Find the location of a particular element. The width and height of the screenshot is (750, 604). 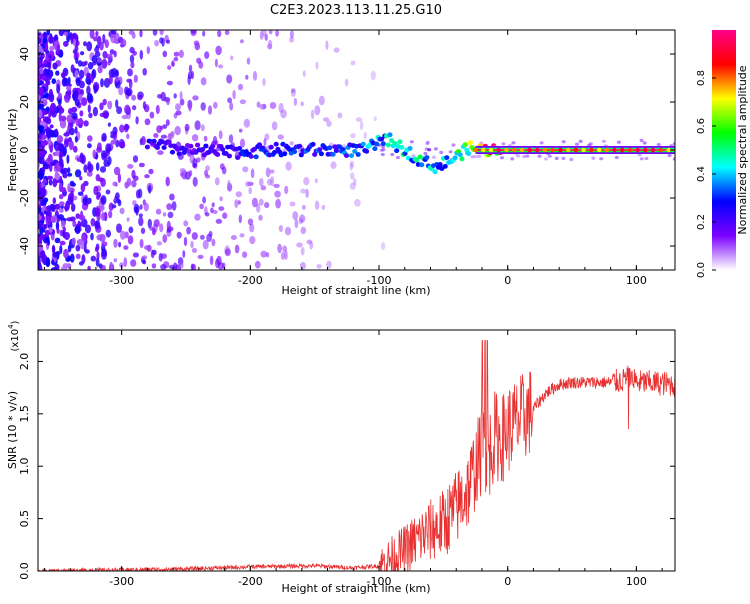

snr-y-tick-label: 0.0 is located at coordinates (24, 571).